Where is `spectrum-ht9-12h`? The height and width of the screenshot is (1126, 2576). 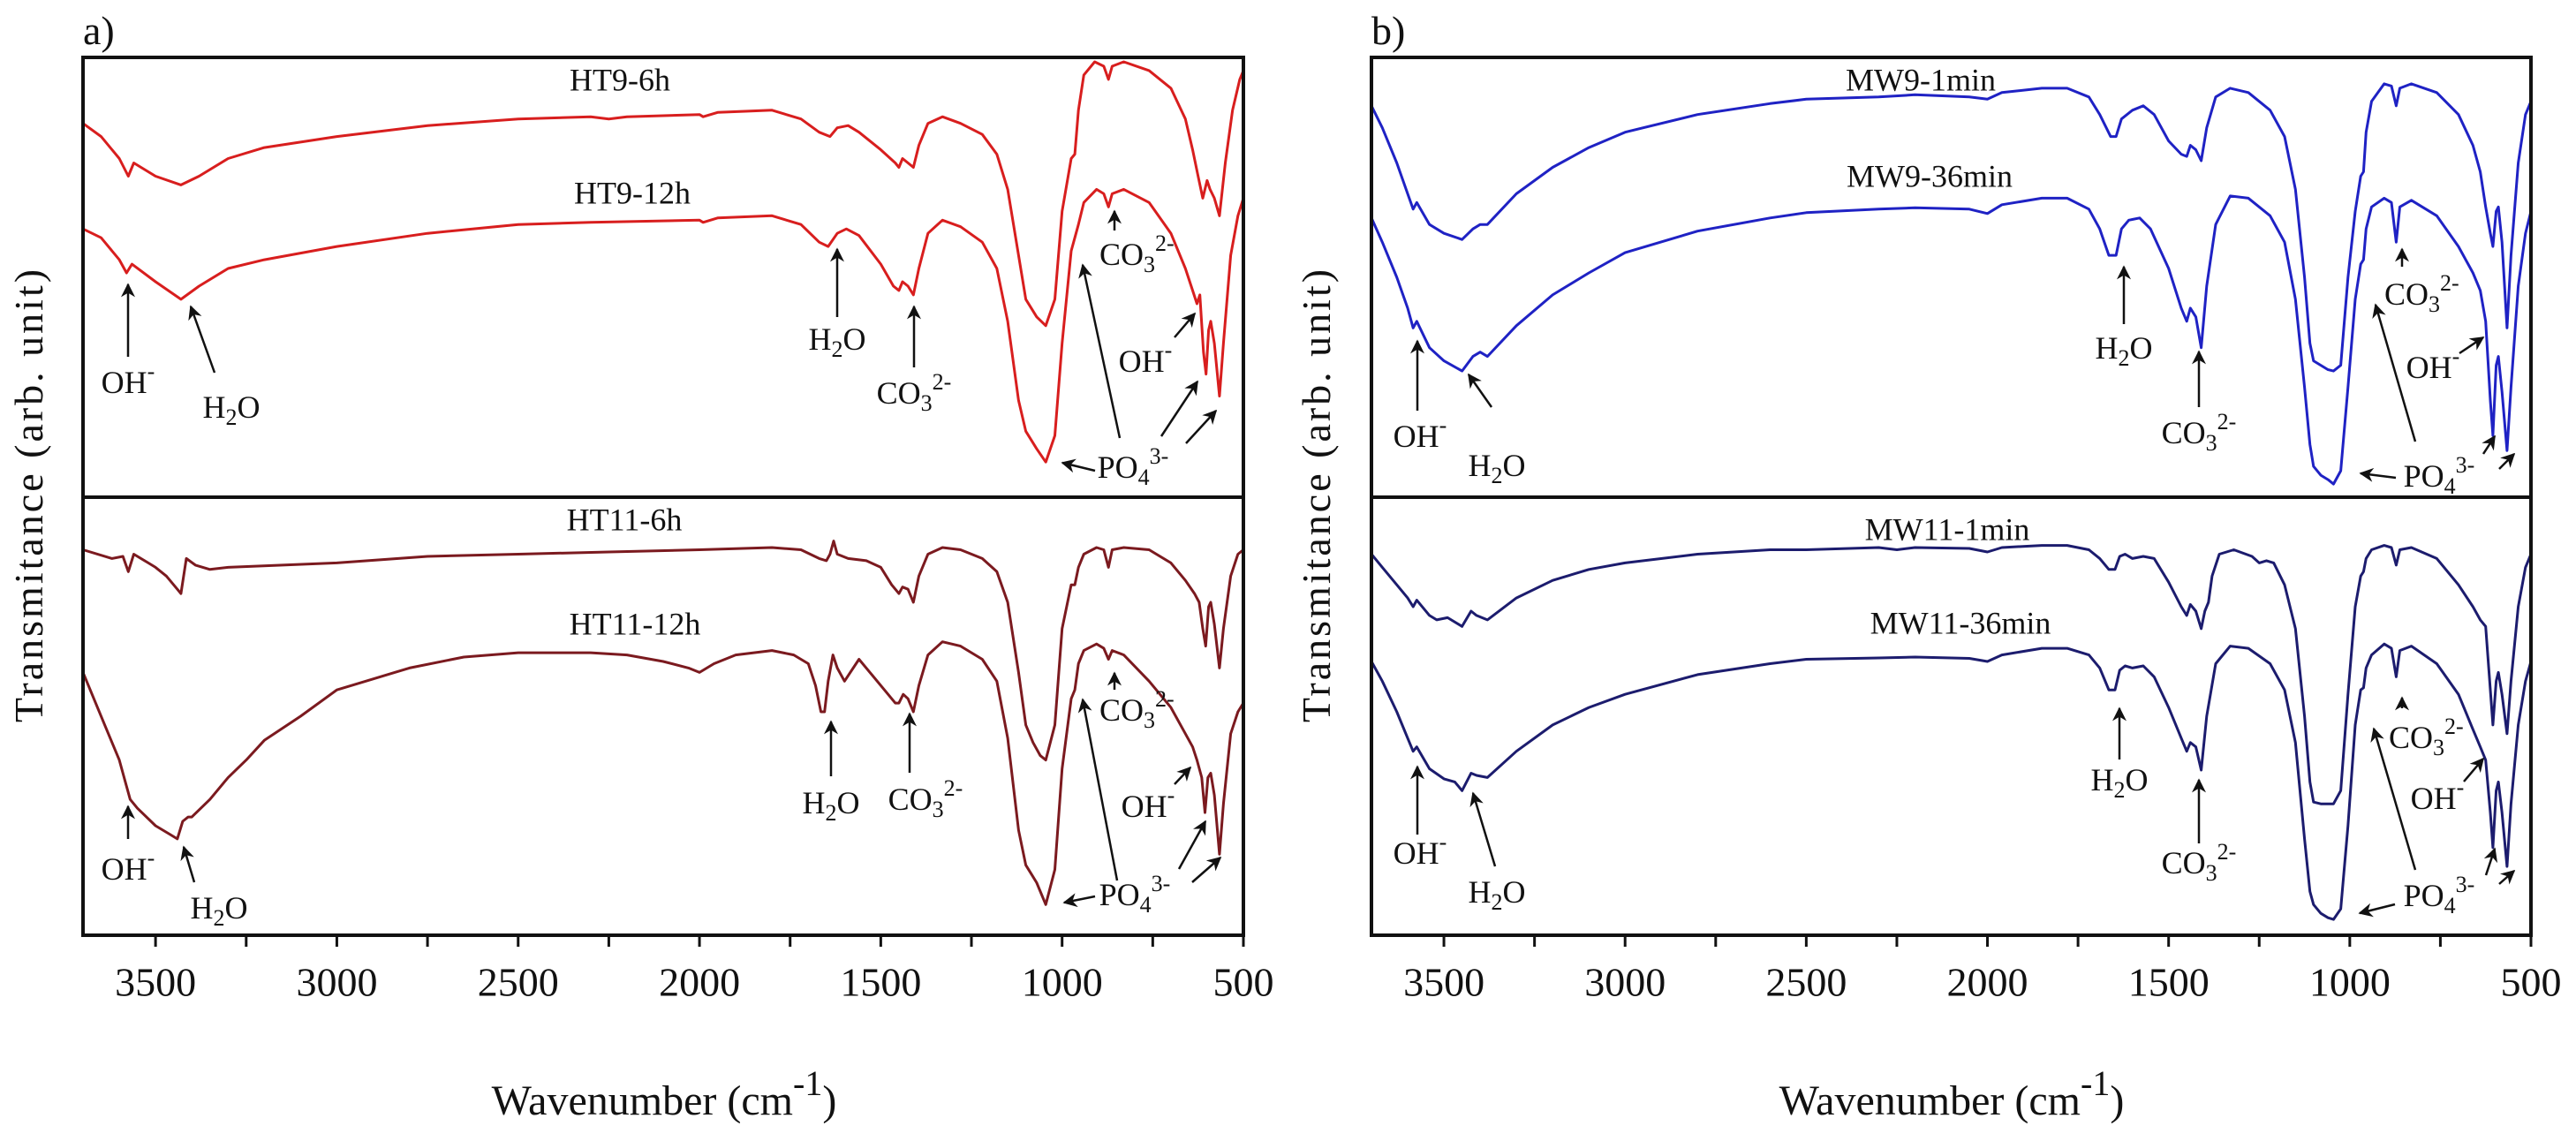 spectrum-ht9-12h is located at coordinates (663, 325).